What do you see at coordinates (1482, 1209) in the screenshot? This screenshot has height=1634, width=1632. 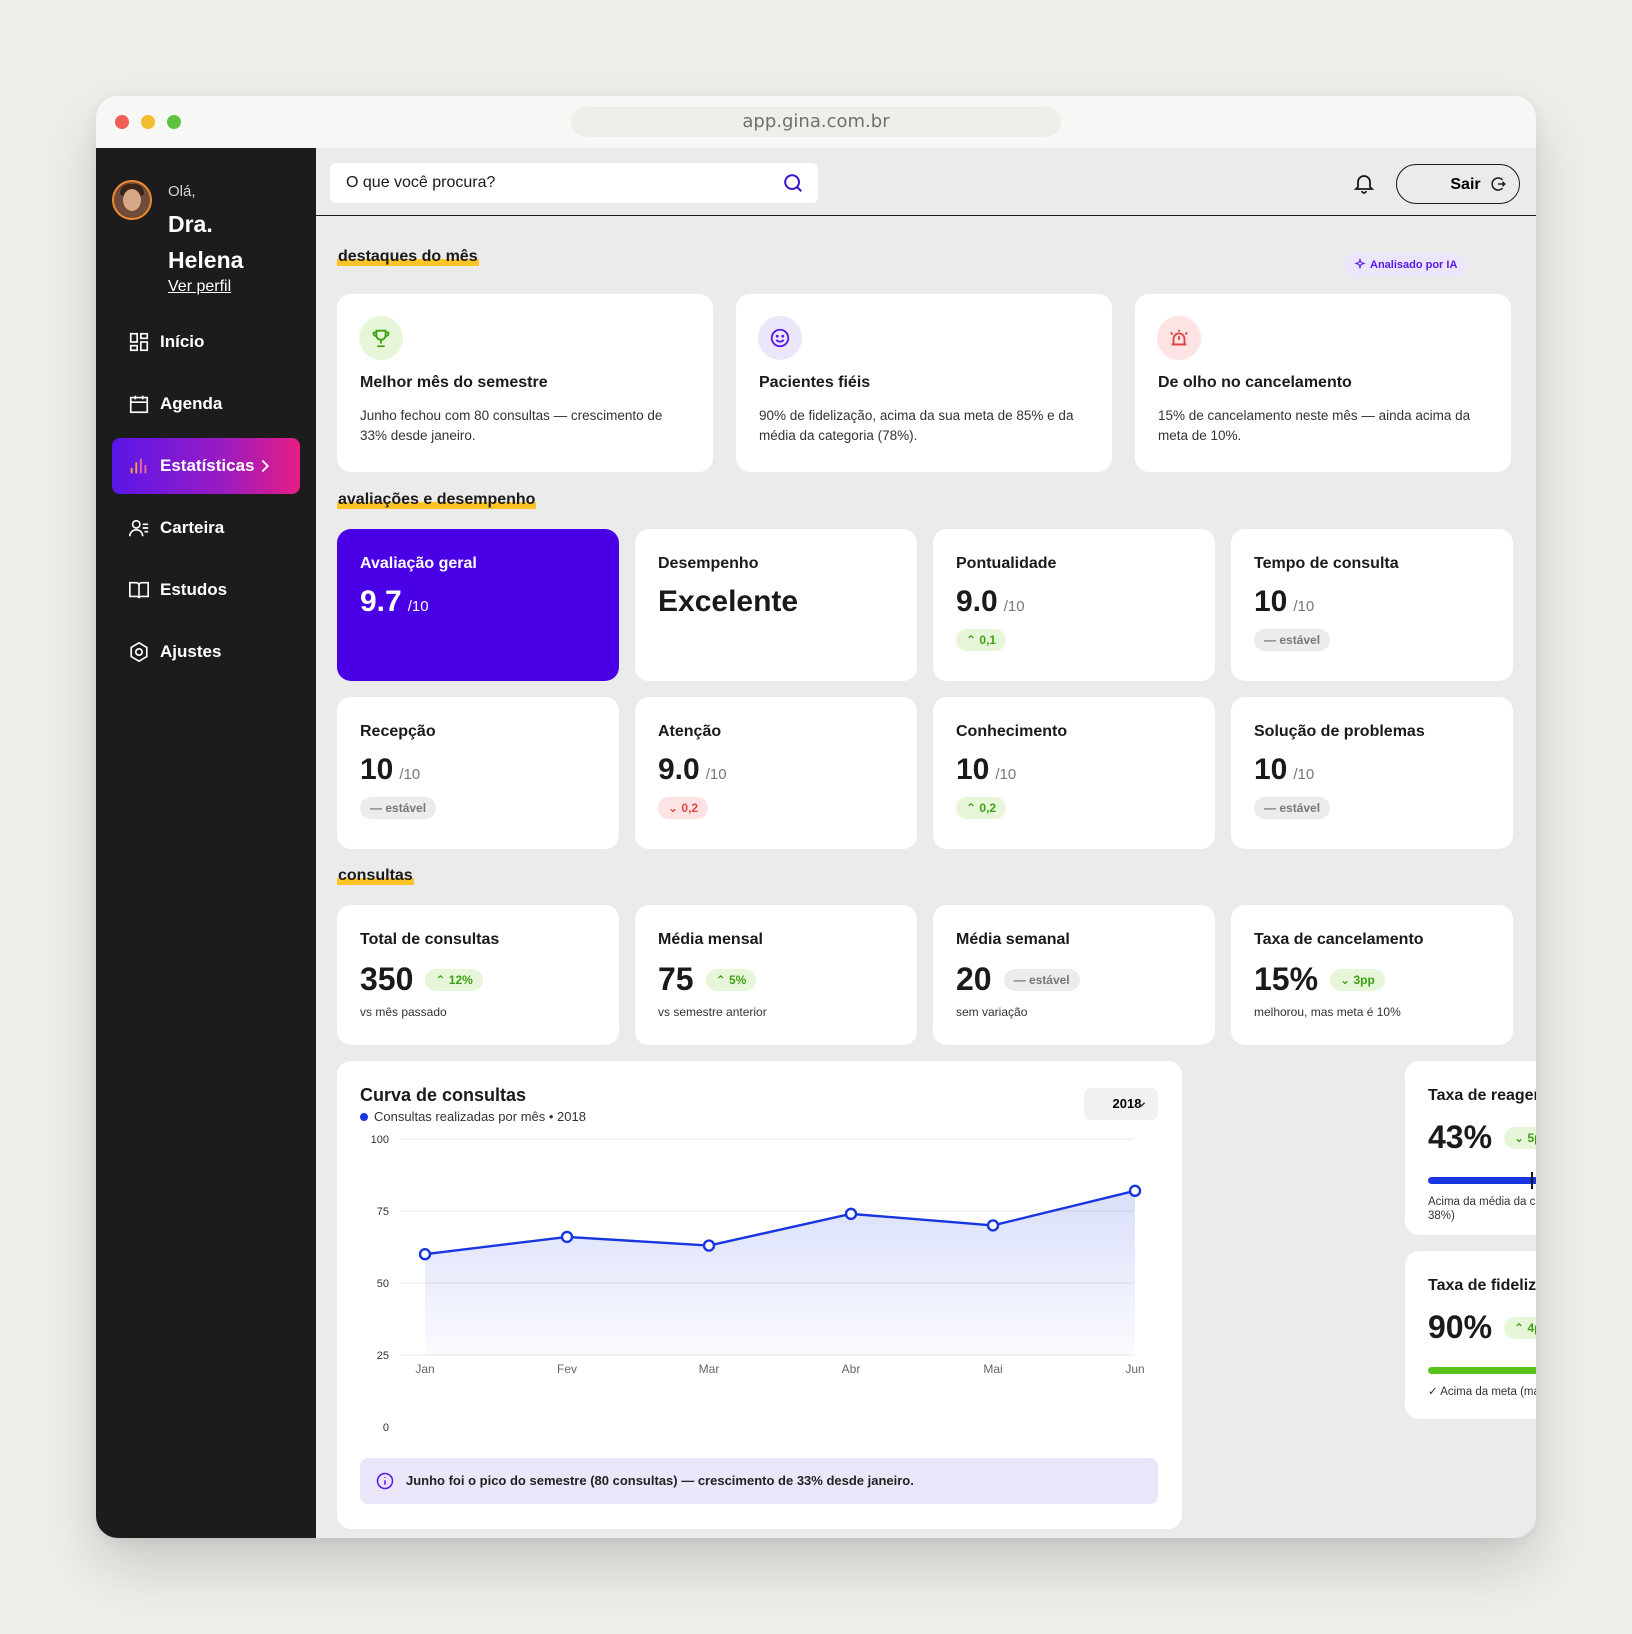 I see `rate-note: Acima da média da categoria (marca: 38%)` at bounding box center [1482, 1209].